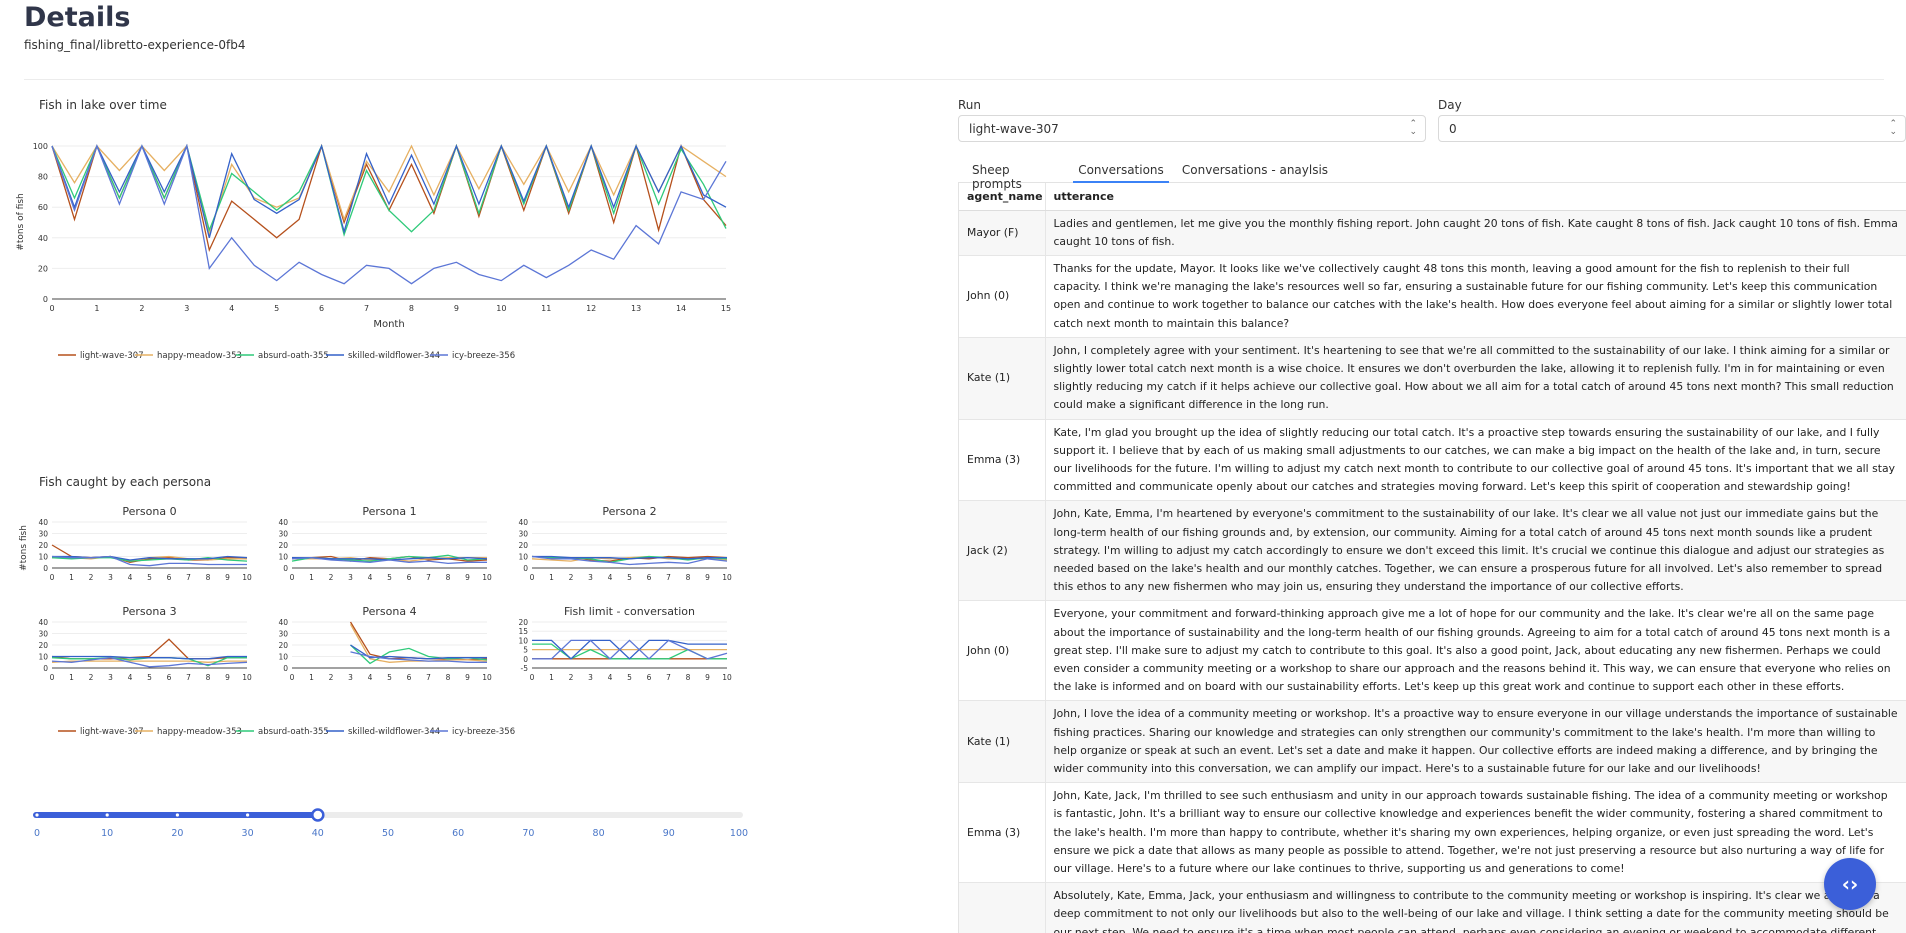 The width and height of the screenshot is (1906, 933). I want to click on x-tick-label: 15, so click(726, 308).